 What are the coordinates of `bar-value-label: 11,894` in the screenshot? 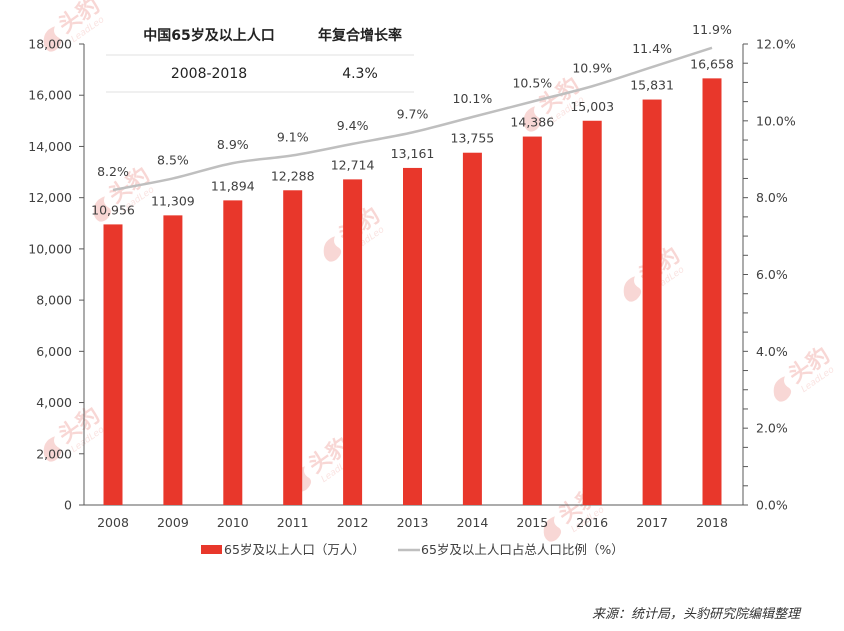 It's located at (233, 185).